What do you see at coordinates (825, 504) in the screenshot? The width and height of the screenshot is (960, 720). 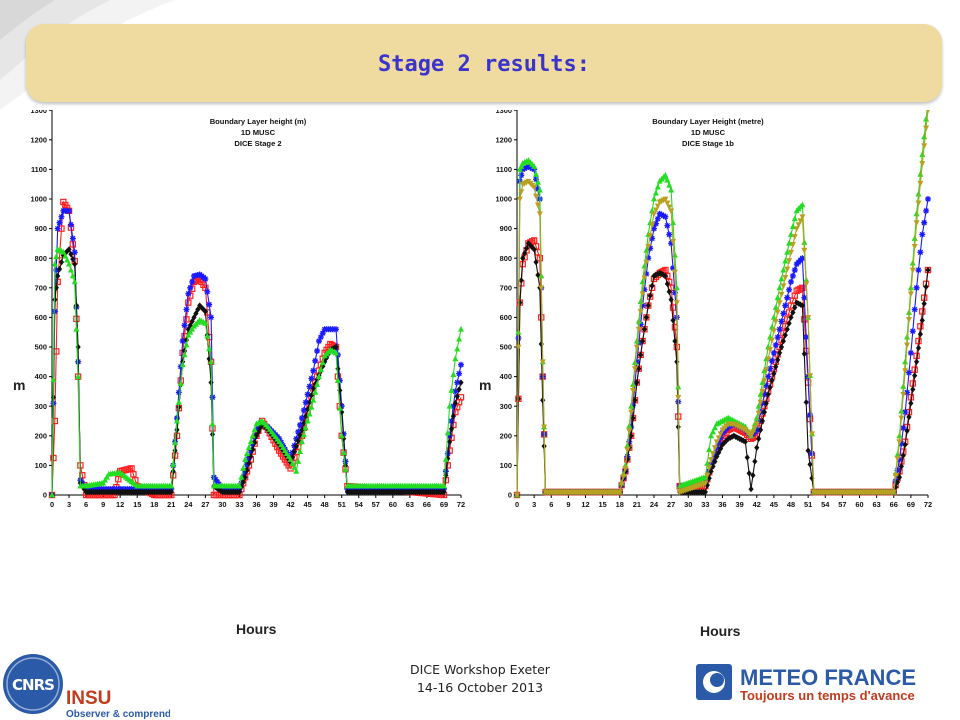 I see `x-tick-label: 54` at bounding box center [825, 504].